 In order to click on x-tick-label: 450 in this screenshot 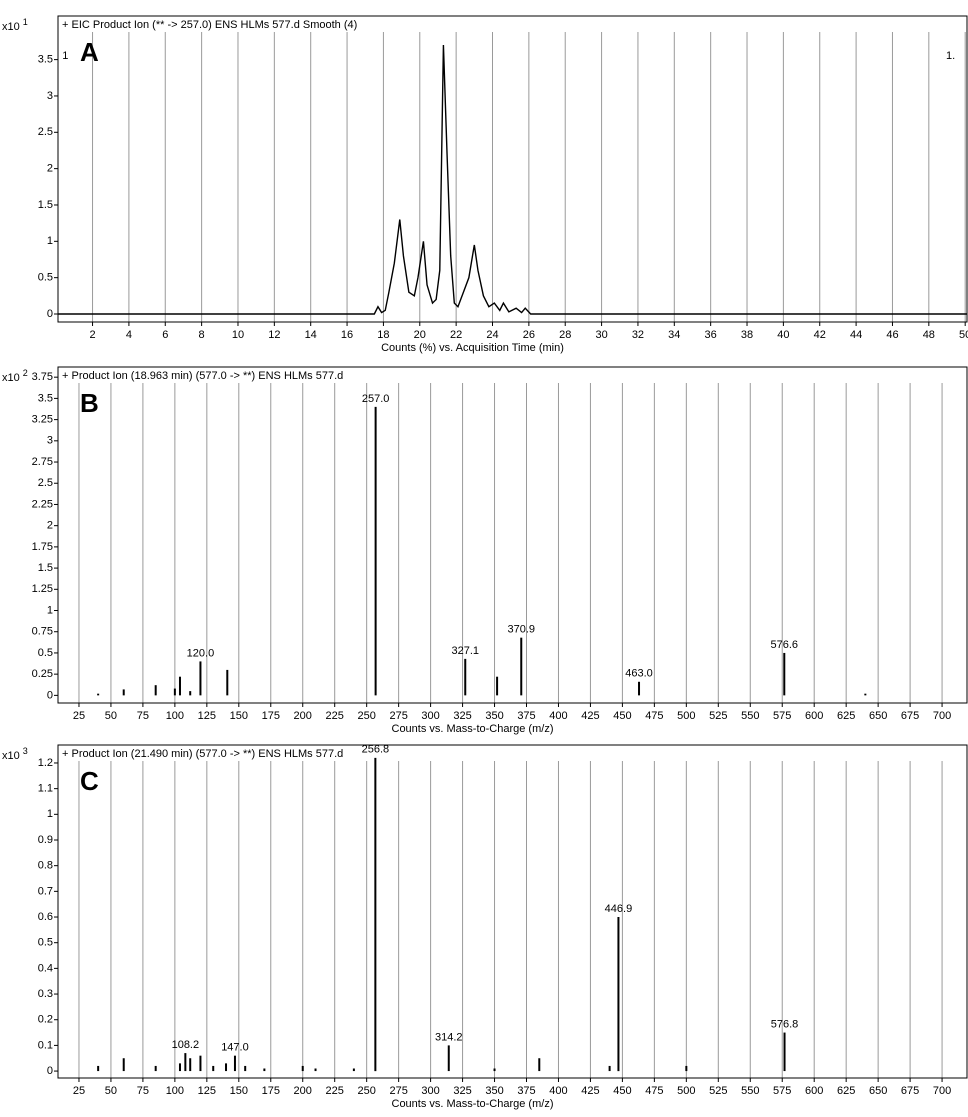, I will do `click(622, 716)`.